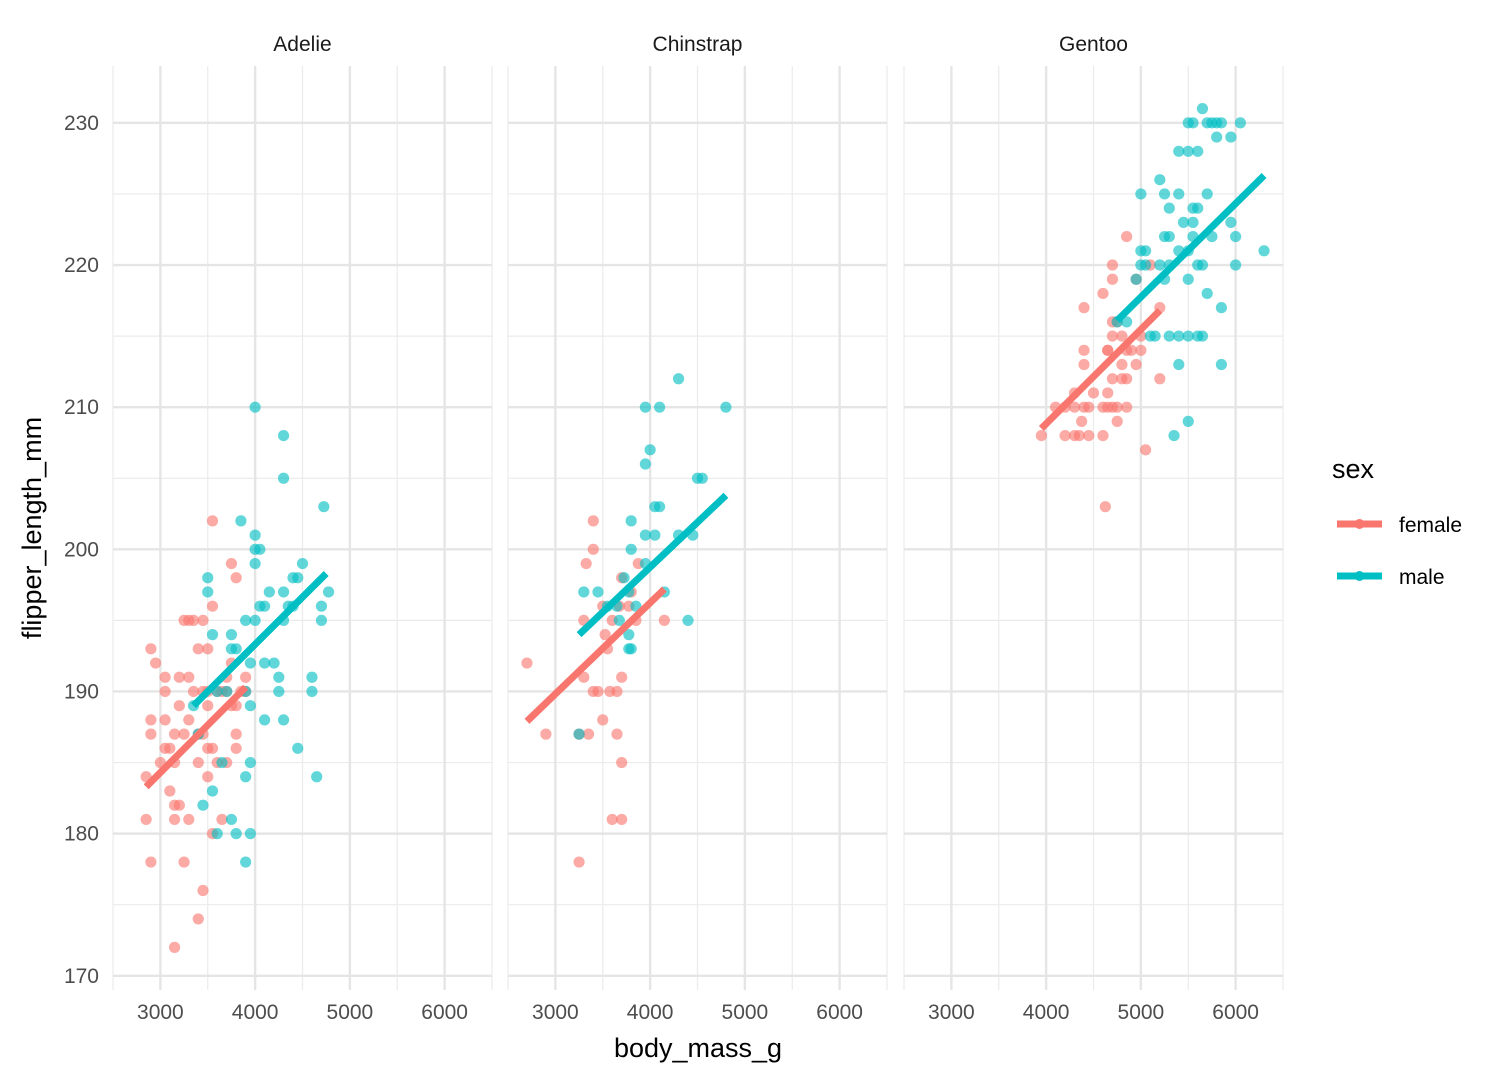 Image resolution: width=1512 pixels, height=1080 pixels. Describe the element at coordinates (1353, 469) in the screenshot. I see `legend-title: sex` at that location.